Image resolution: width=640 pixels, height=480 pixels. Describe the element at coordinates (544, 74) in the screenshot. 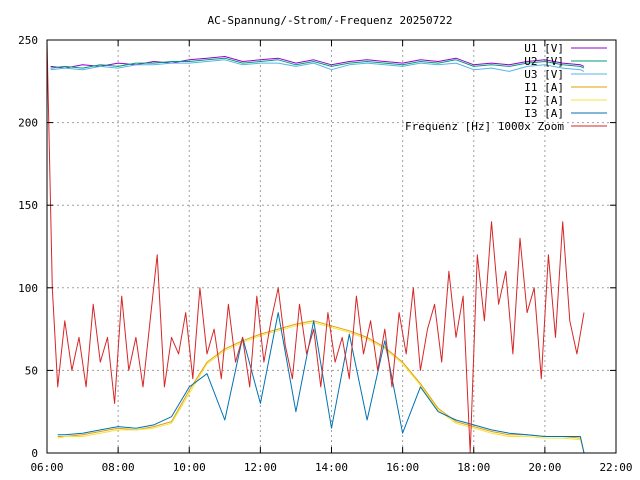

I see `legend-label: U3 [V]` at that location.